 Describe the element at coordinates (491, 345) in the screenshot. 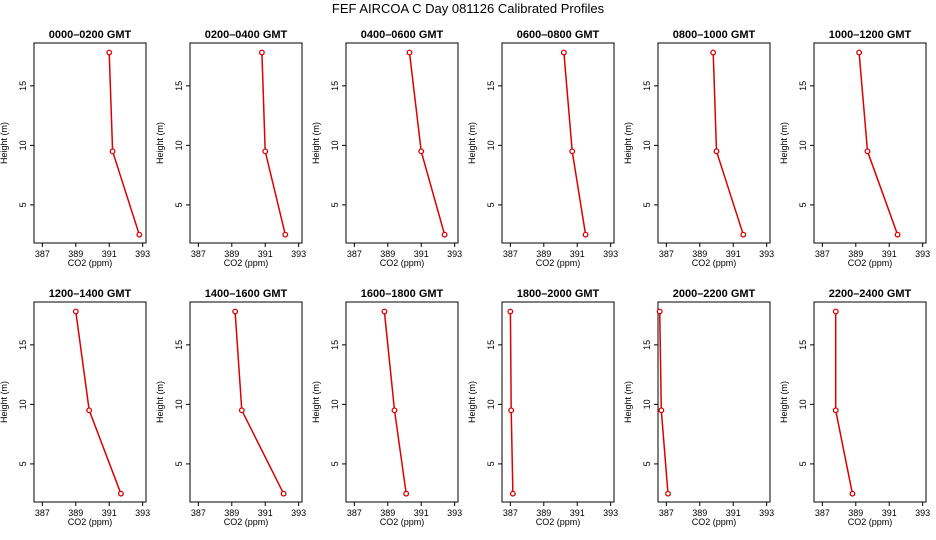

I see `panel-10-y-tick-label: 15` at that location.